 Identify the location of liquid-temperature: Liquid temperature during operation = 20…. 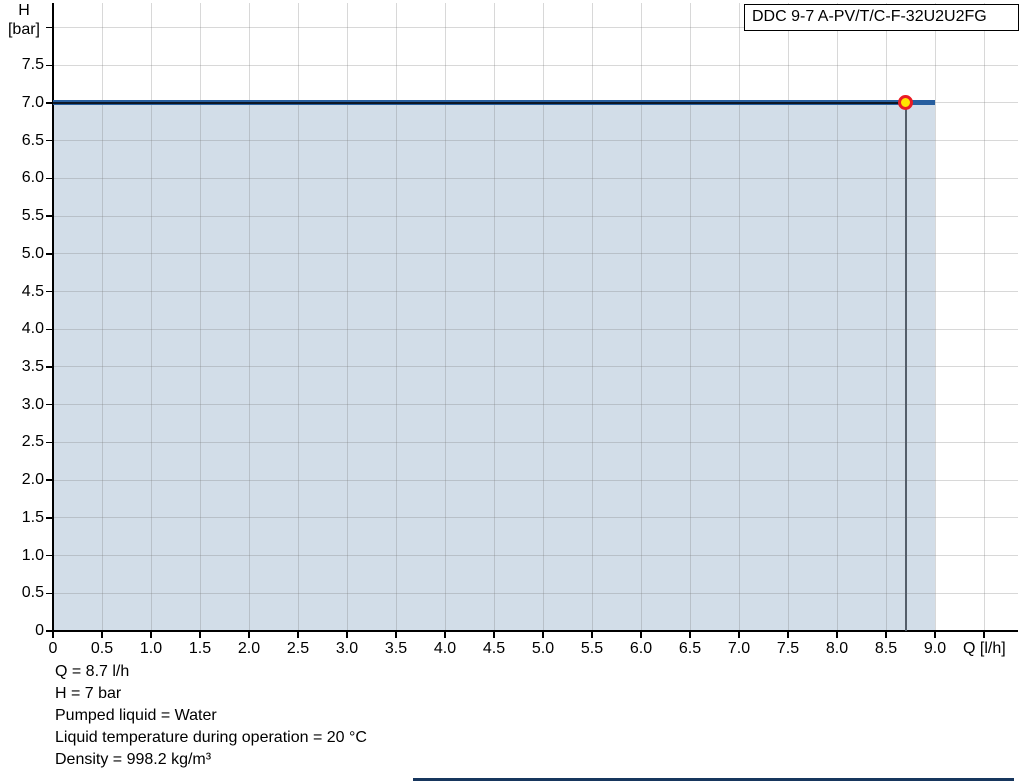
(211, 737).